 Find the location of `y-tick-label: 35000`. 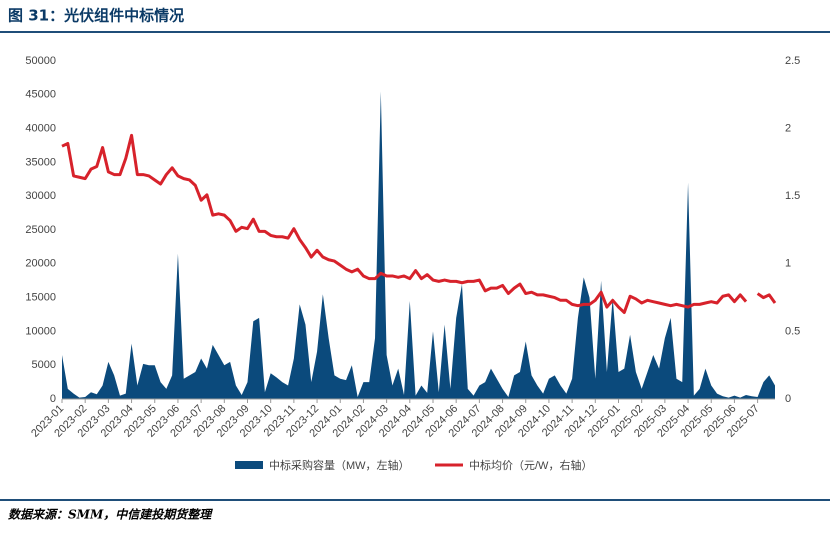

y-tick-label: 35000 is located at coordinates (40, 162).